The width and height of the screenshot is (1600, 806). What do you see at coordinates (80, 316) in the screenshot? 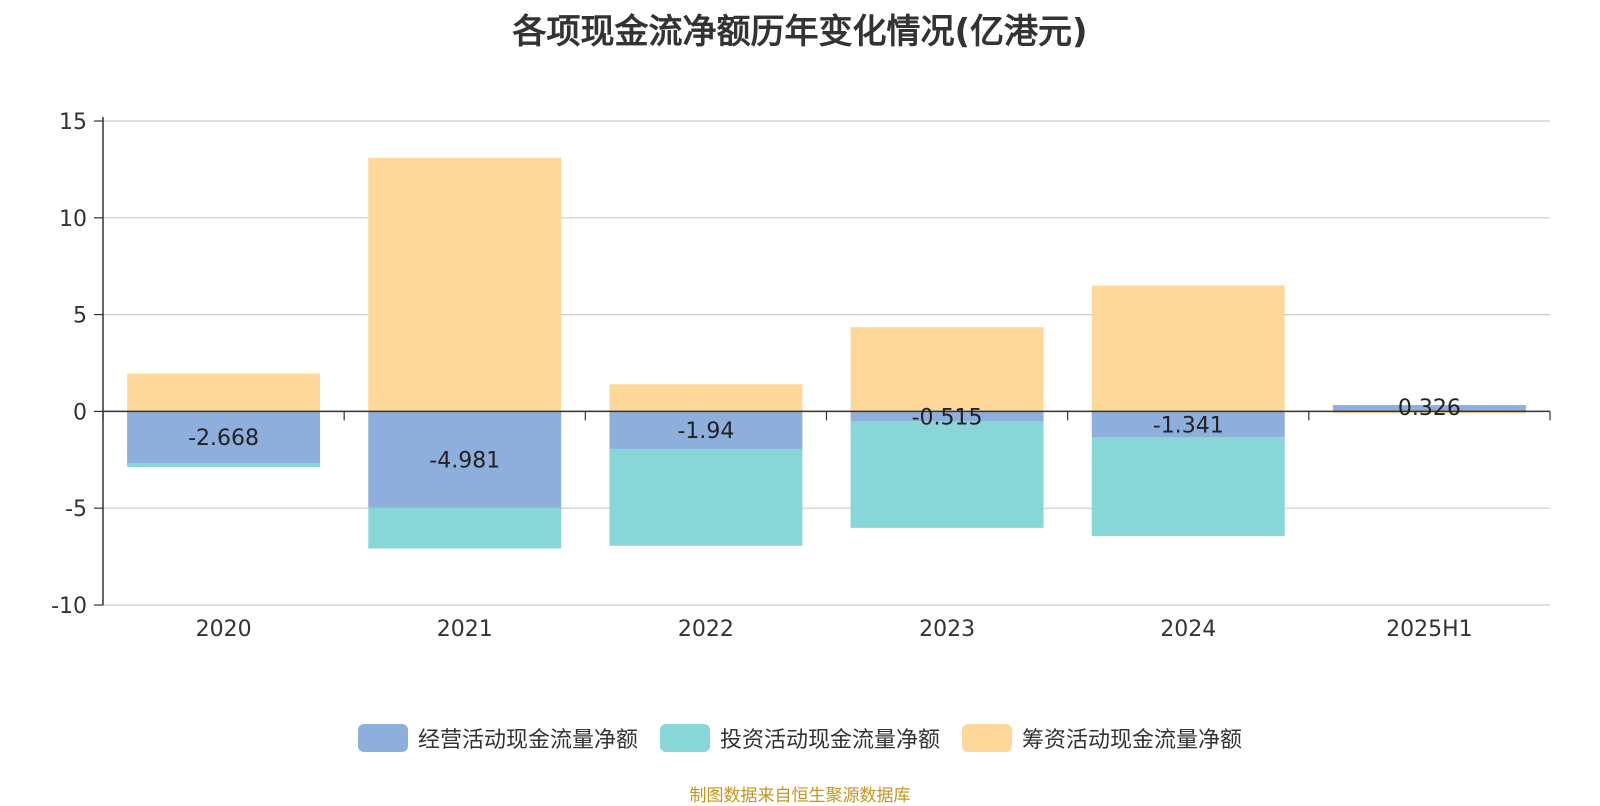
I see `y-tick-label: 5` at bounding box center [80, 316].